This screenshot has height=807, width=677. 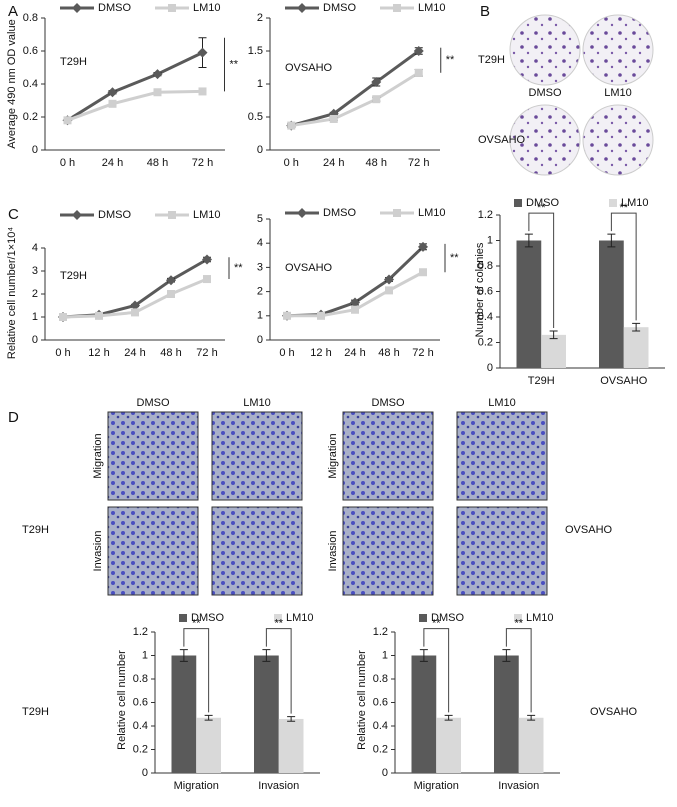 I want to click on y-axis-label: Average 490 nm OD value, so click(x=12, y=83).